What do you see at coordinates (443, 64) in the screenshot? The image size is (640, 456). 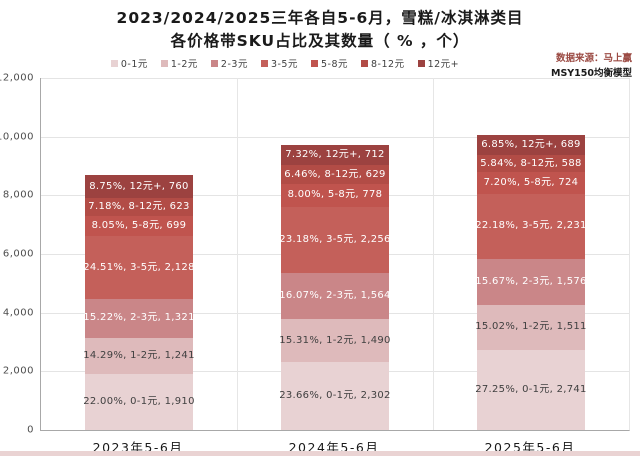 I see `legend-label: 12元+` at bounding box center [443, 64].